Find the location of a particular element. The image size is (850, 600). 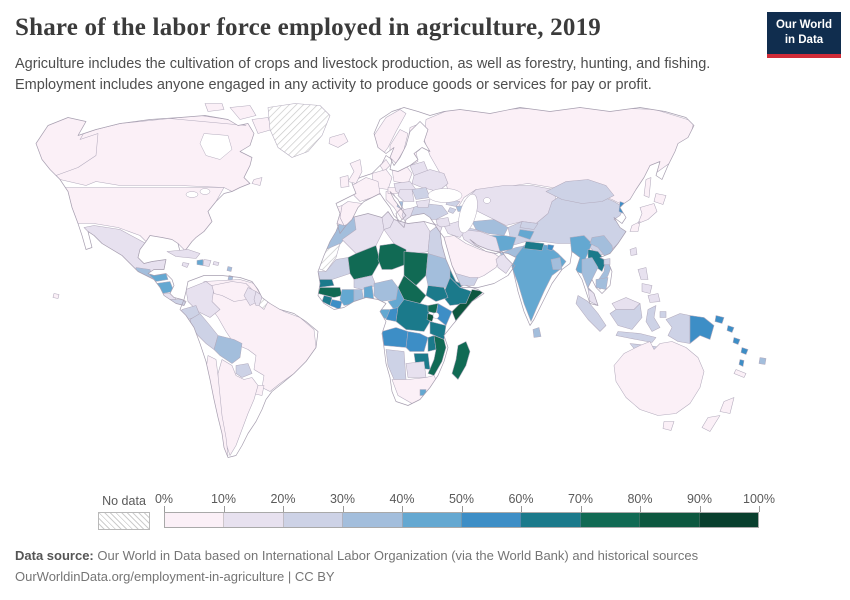

country-nicaragua is located at coordinates (165, 287).